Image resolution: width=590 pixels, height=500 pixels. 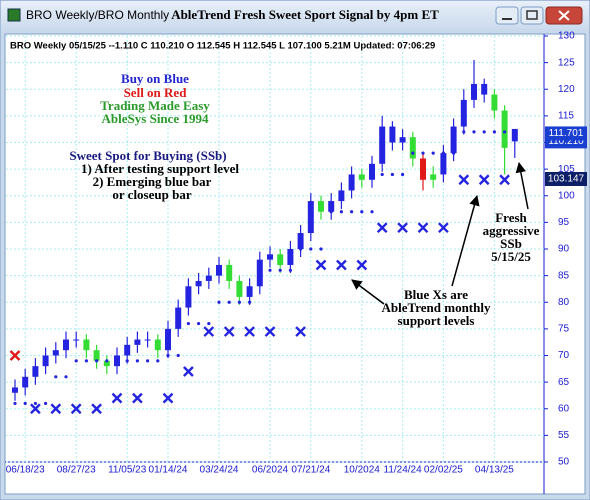 I want to click on x-tick-label: 06/18/23, so click(x=25, y=470).